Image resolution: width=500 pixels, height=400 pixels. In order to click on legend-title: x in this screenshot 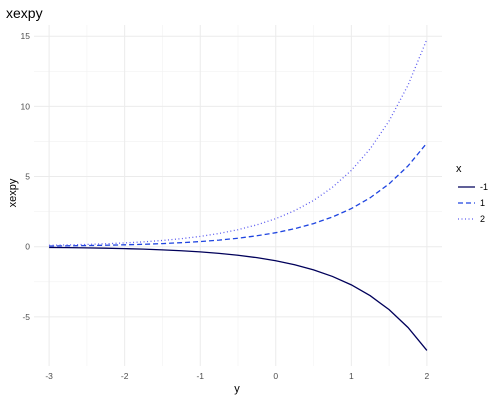, I will do `click(459, 169)`.